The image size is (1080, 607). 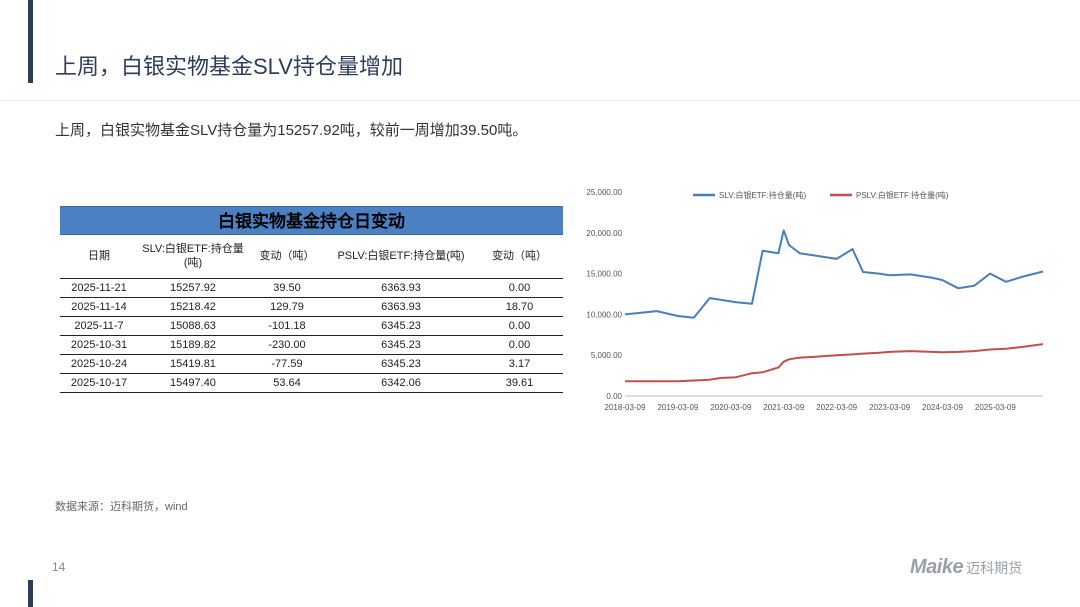 What do you see at coordinates (287, 364) in the screenshot?
I see `table-cell: -77.59` at bounding box center [287, 364].